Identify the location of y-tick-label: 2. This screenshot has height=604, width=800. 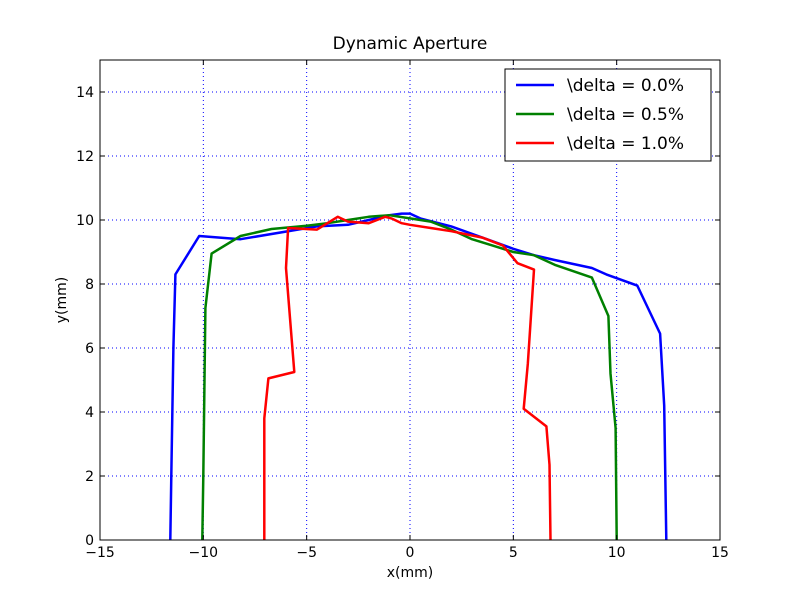
(89, 477).